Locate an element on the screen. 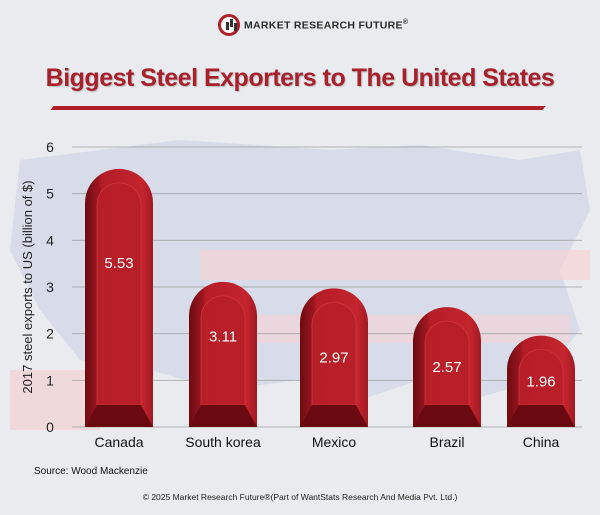  x-tick-label: South korea is located at coordinates (223, 442).